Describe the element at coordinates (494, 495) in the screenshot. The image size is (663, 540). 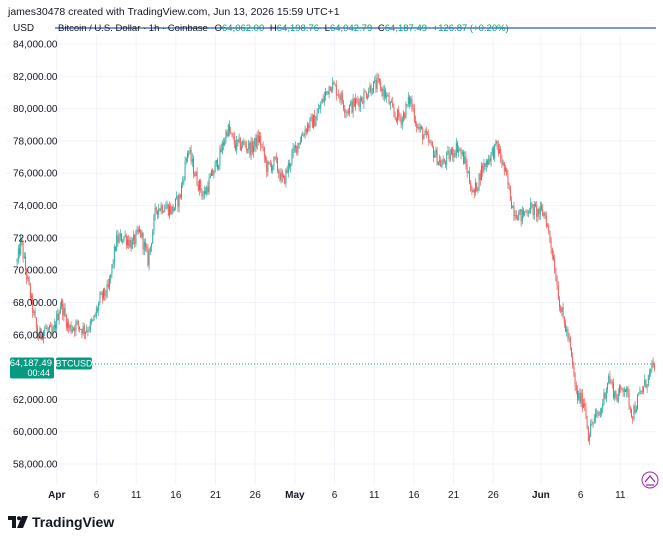
I see `x-tick-label: 26` at that location.